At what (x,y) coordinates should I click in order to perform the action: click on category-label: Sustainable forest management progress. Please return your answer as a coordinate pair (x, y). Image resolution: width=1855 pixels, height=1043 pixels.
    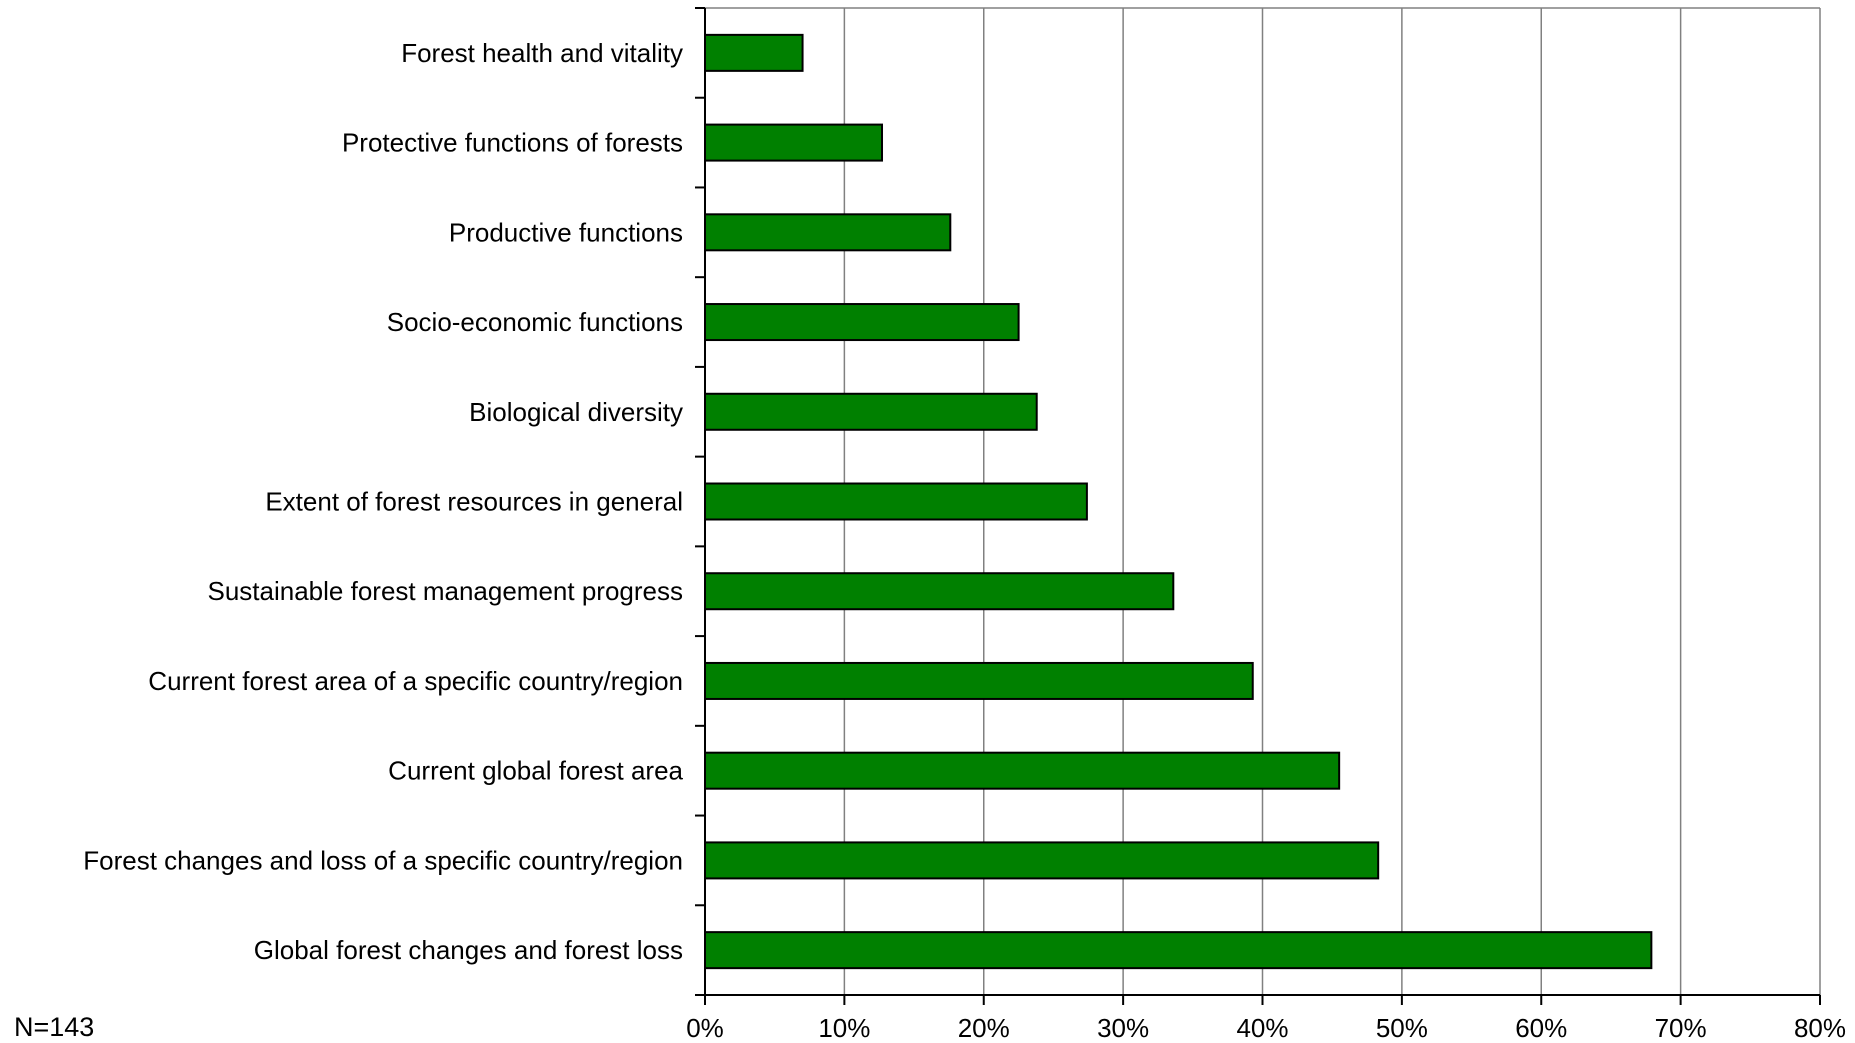
    Looking at the image, I should click on (446, 591).